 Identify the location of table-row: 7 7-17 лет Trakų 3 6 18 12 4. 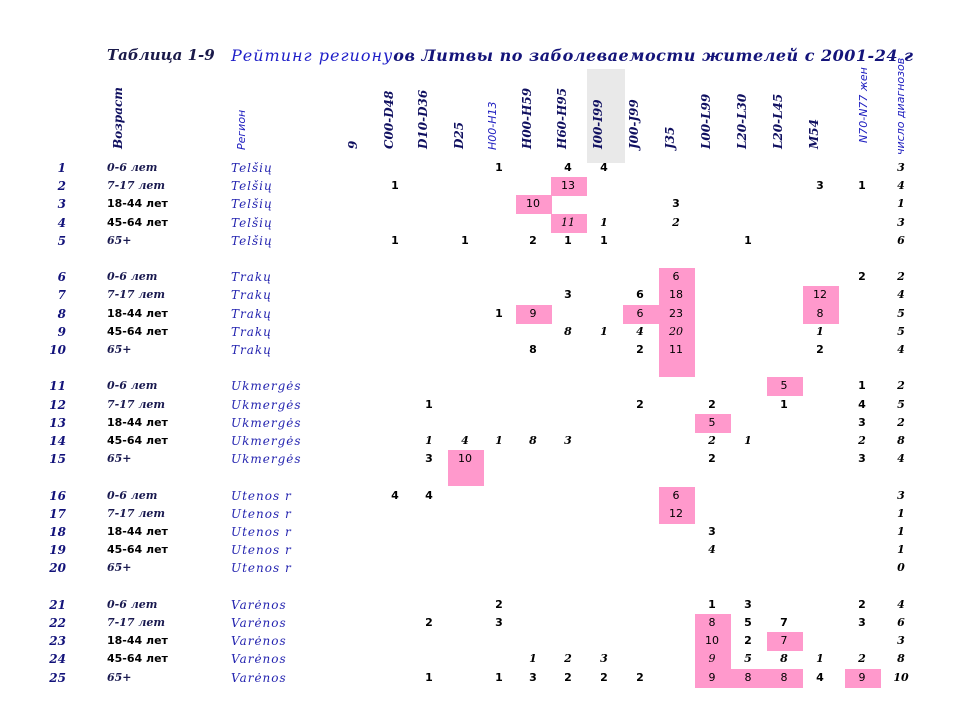
(480, 295).